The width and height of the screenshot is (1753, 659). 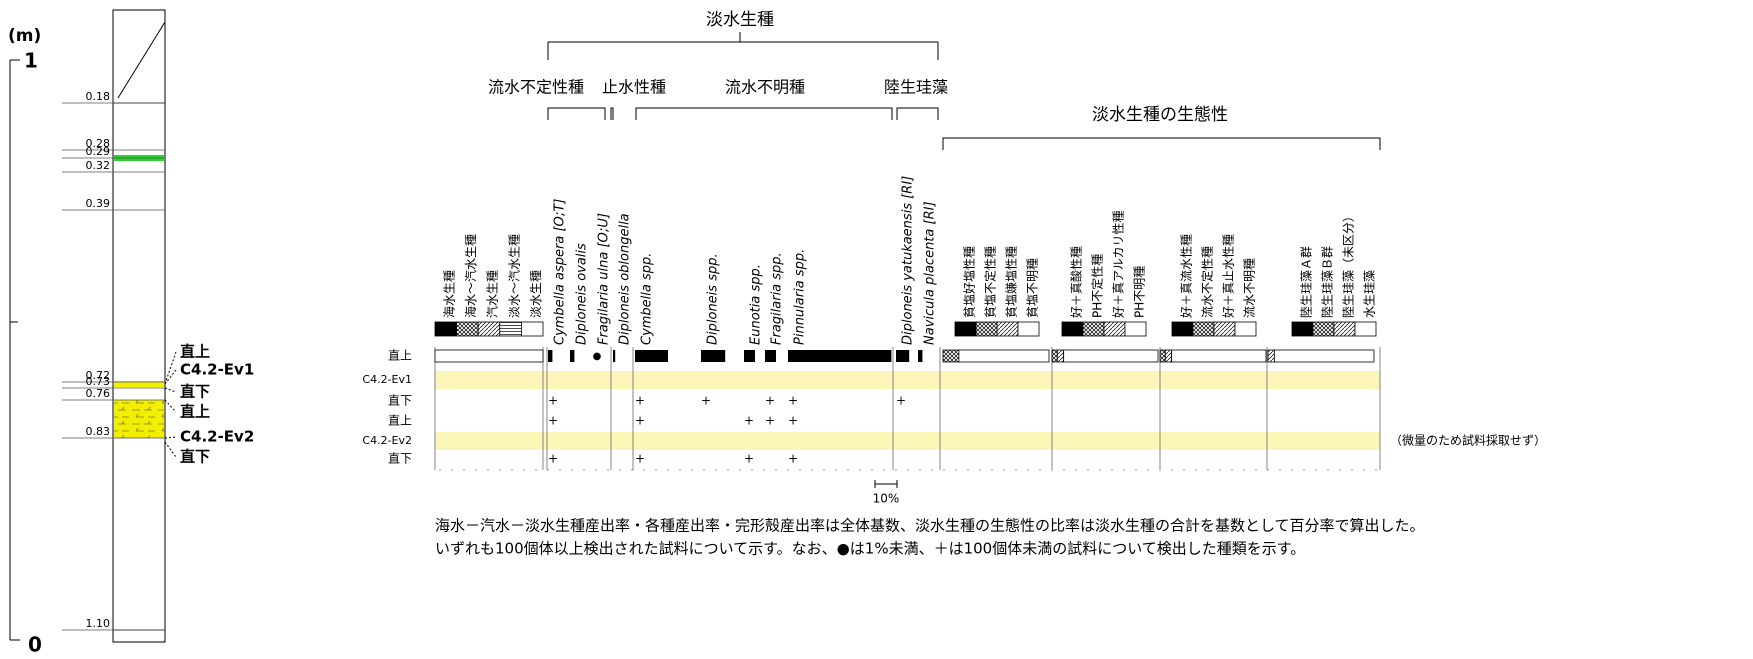 What do you see at coordinates (98, 96) in the screenshot?
I see `depth-label: 0.18` at bounding box center [98, 96].